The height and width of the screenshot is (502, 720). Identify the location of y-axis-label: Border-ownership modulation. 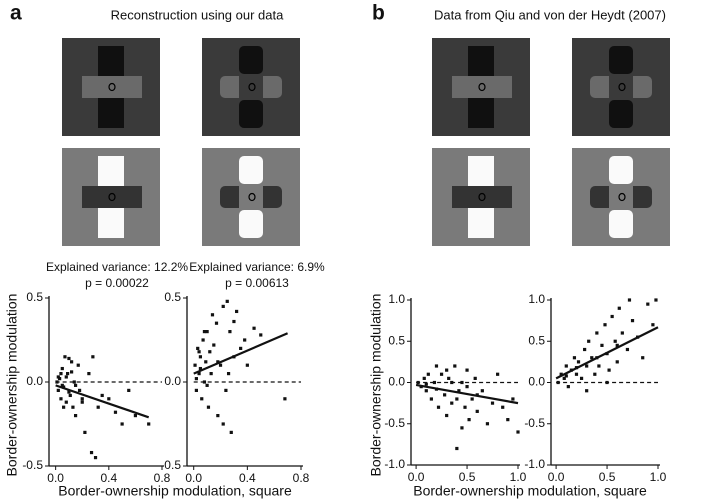
(376, 385).